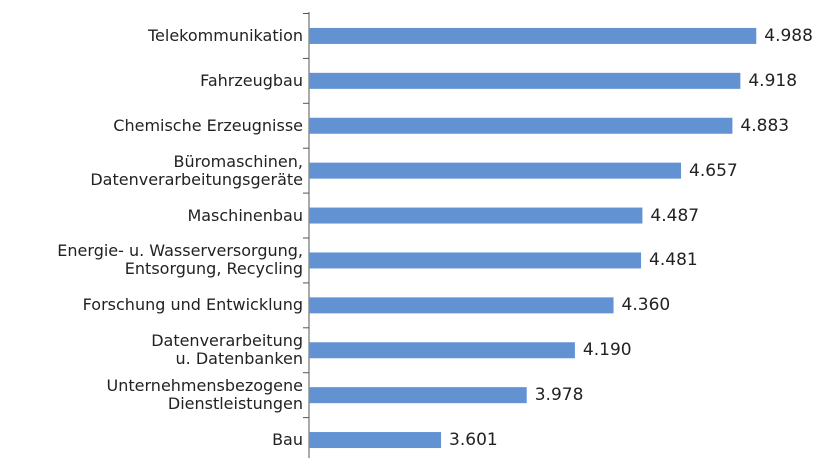 Image resolution: width=819 pixels, height=458 pixels. What do you see at coordinates (473, 440) in the screenshot?
I see `value-label: 3.601` at bounding box center [473, 440].